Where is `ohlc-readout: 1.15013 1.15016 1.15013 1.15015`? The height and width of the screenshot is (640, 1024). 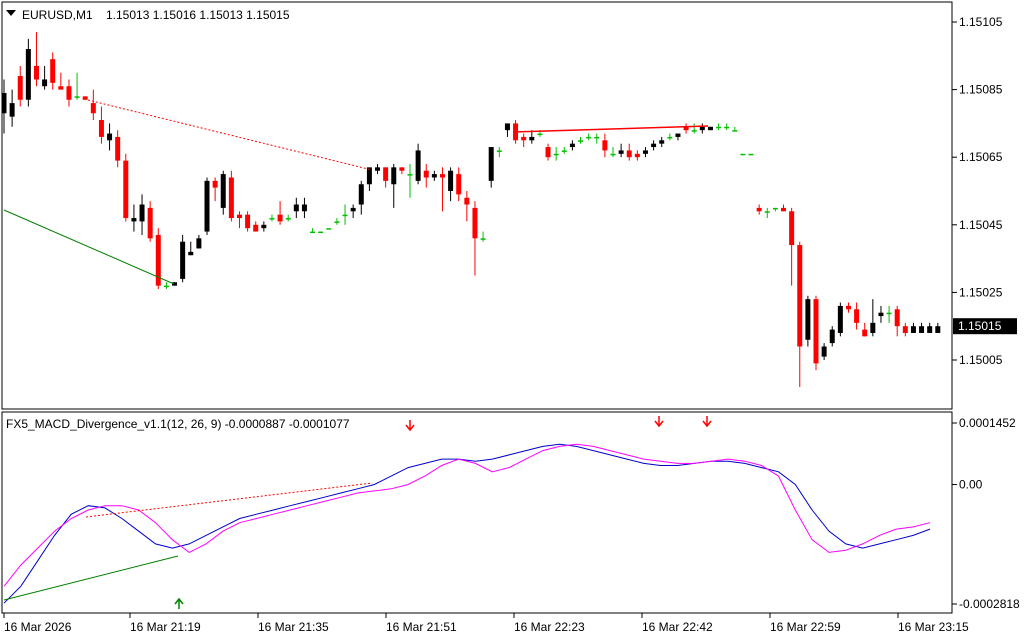 ohlc-readout: 1.15013 1.15016 1.15013 1.15015 is located at coordinates (198, 15).